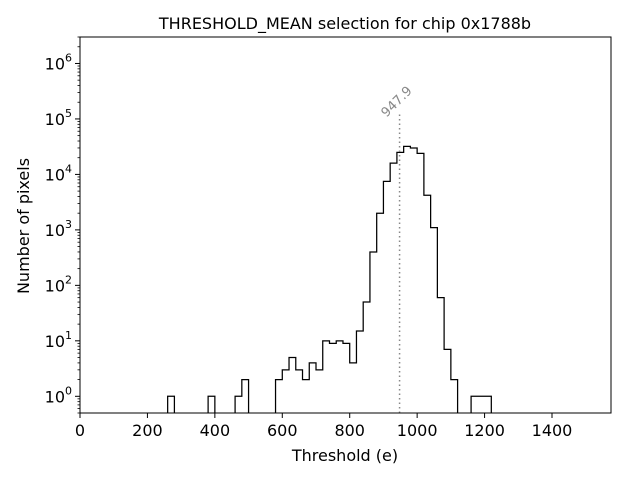  I want to click on y-tick-label: 10⁶, so click(58, 62).